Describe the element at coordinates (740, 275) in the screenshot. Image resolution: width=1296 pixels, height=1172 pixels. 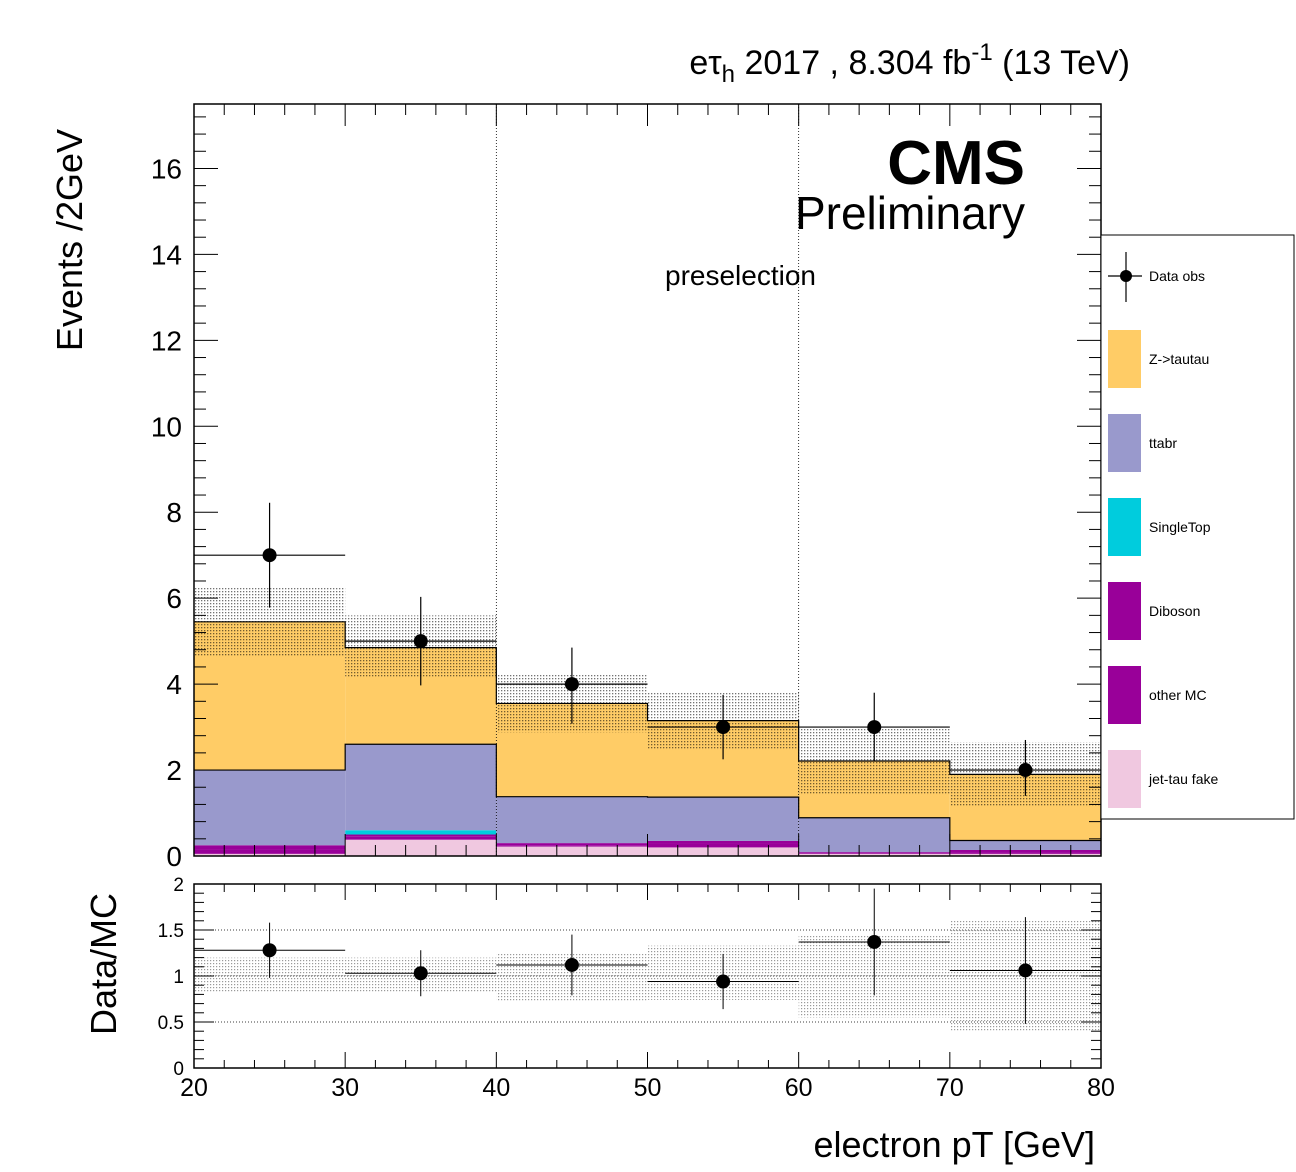
I see `region-label: preselection` at that location.